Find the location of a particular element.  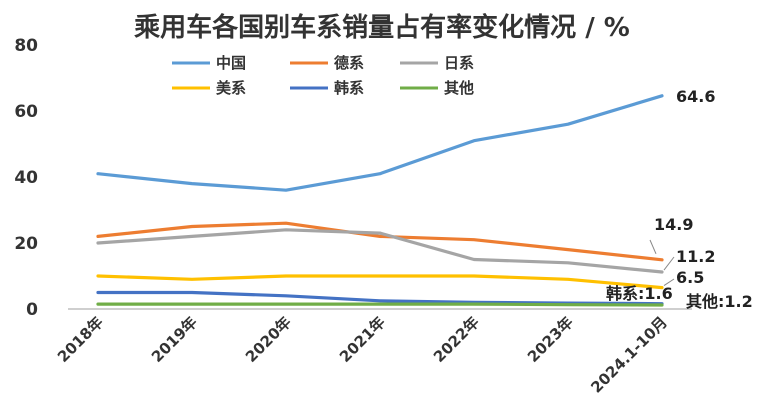

data-labels: 64.6 14.9 11.2 6.5韩系:1.6 其他:1.2 is located at coordinates (679, 199).